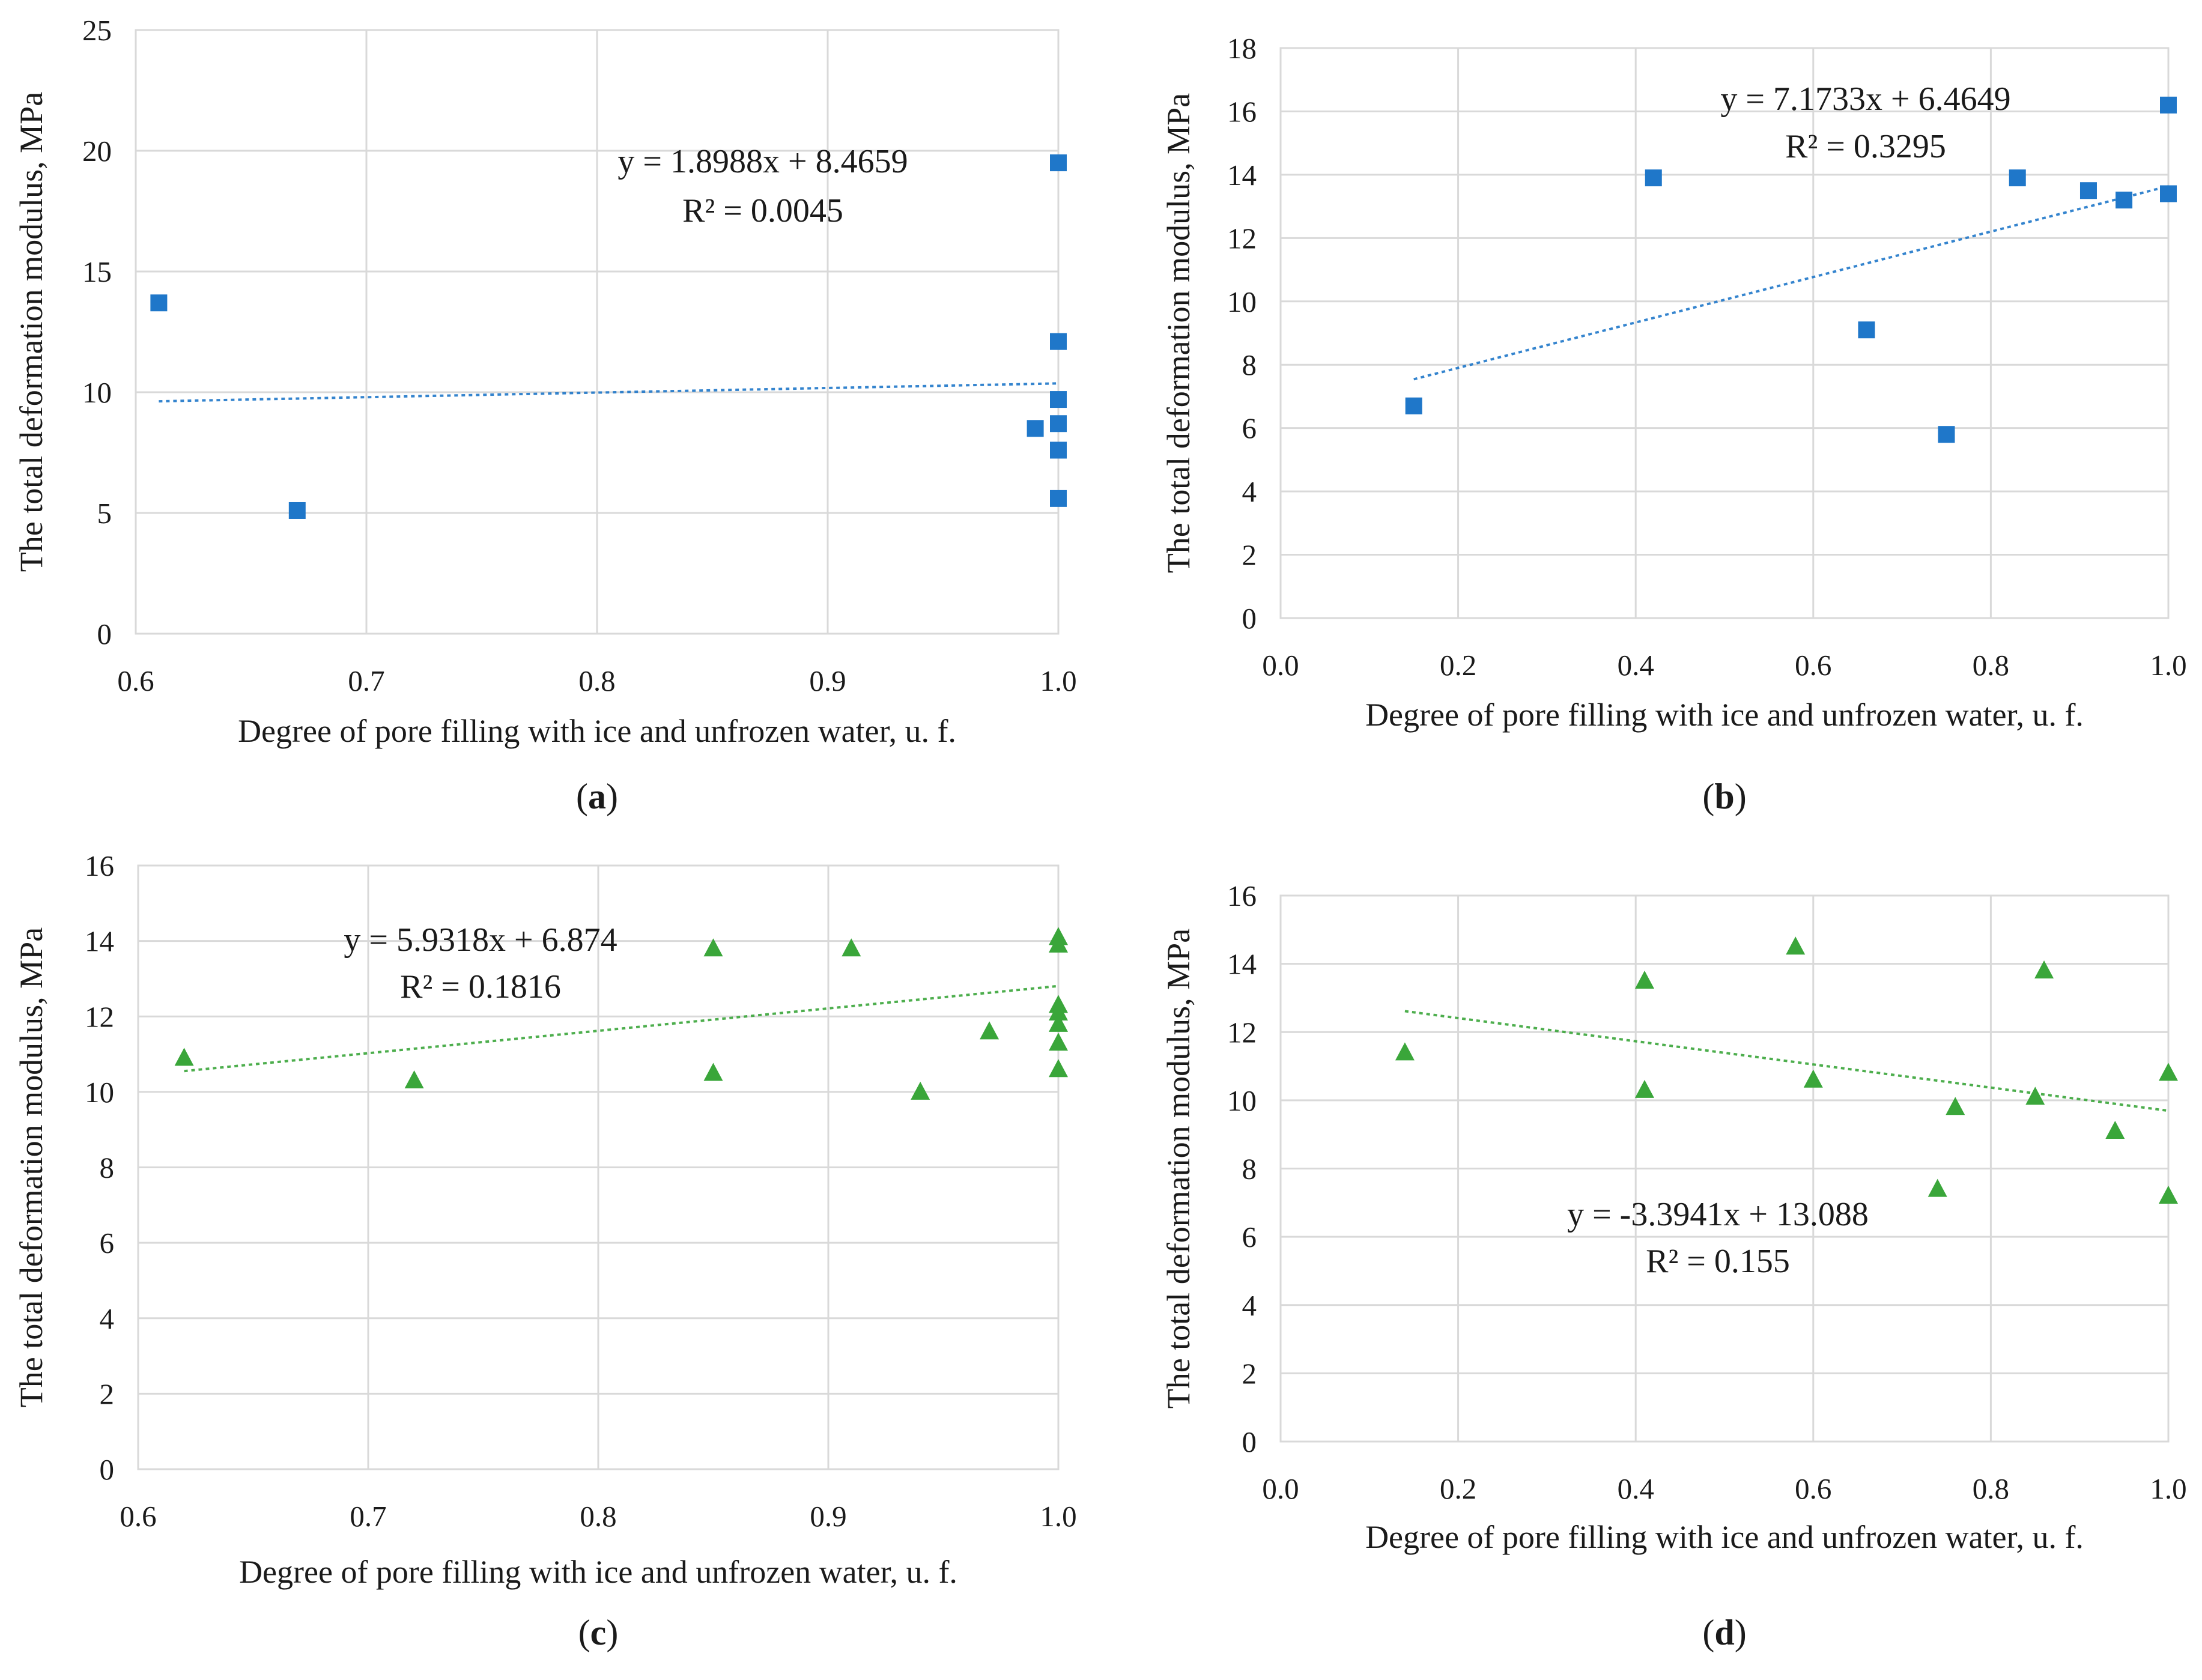 This screenshot has width=2202, height=1680. Describe the element at coordinates (97, 30) in the screenshot. I see `y-tick-label: 25` at that location.